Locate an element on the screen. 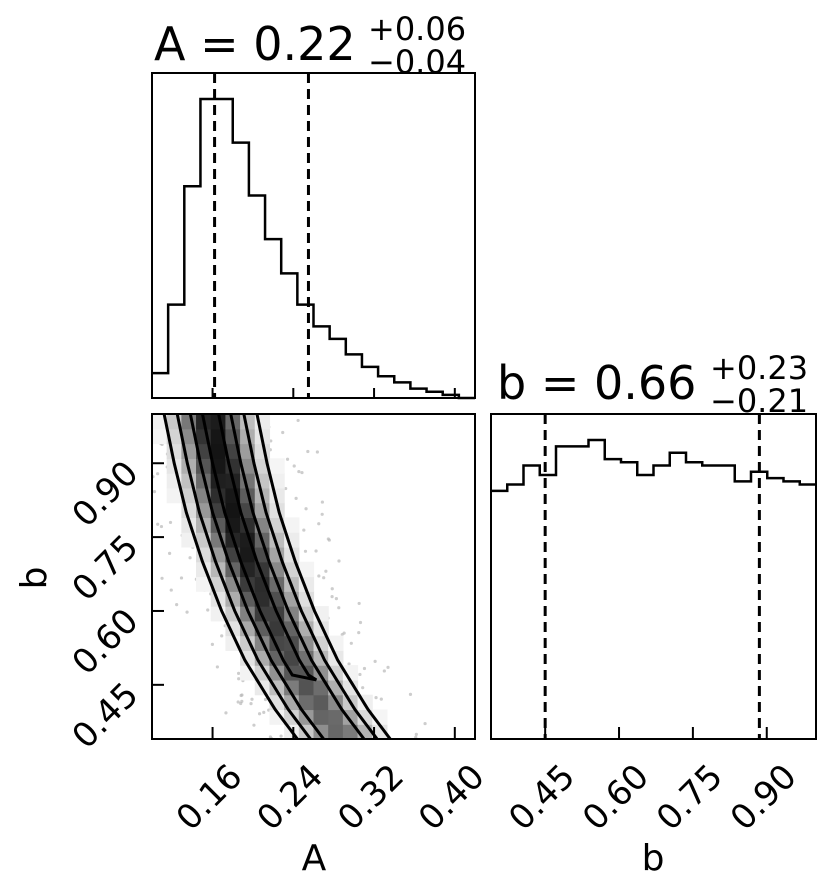  title-a-sub: −0.04 is located at coordinates (417, 62).